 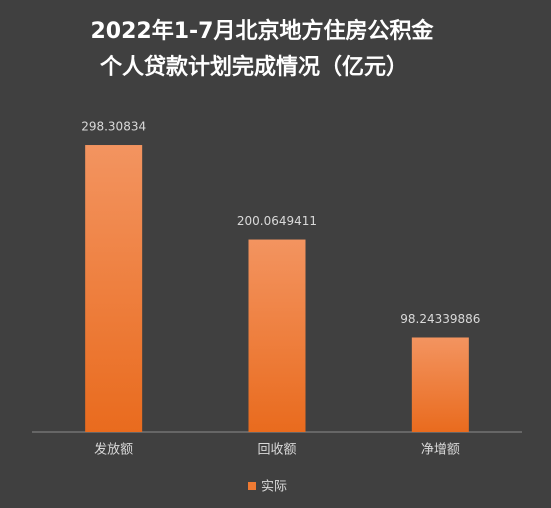 I want to click on legend-label: 实际, so click(x=274, y=487).